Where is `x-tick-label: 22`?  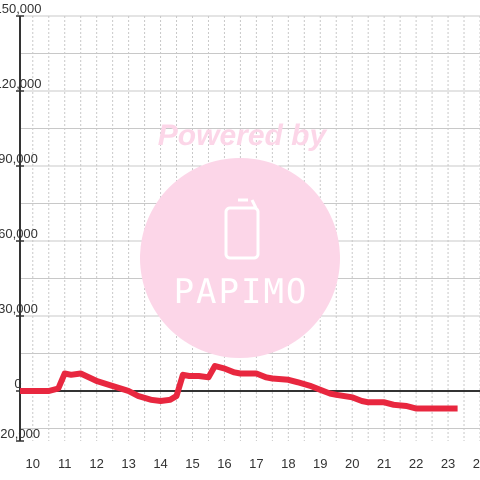
x-tick-label: 22 is located at coordinates (416, 463).